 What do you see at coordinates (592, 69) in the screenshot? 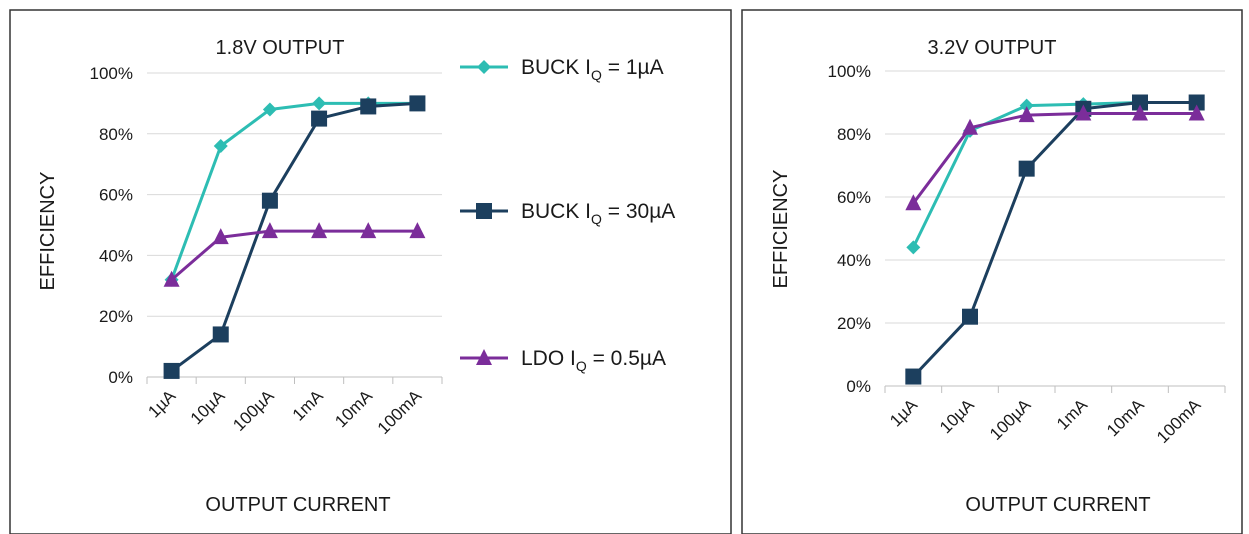
I see `legend-label: BUCK IQ = 1µA` at bounding box center [592, 69].